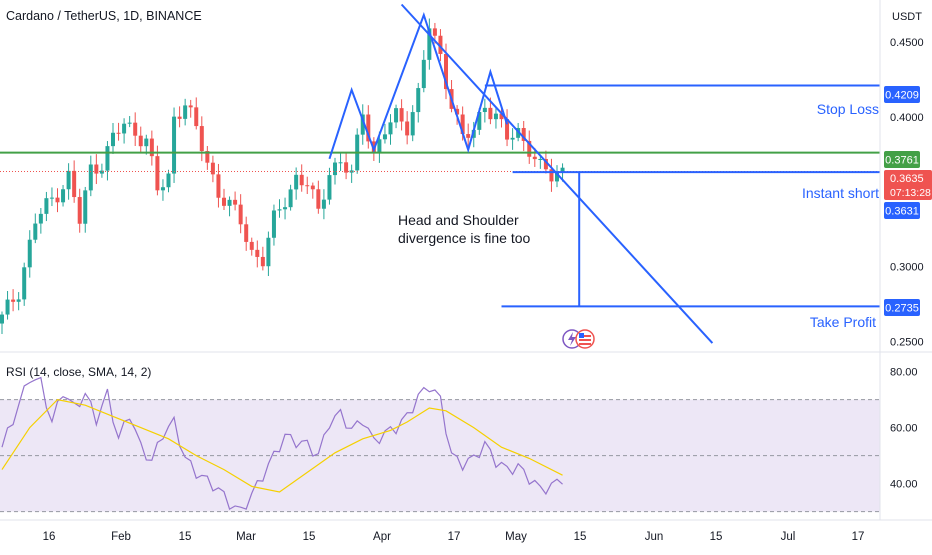 The width and height of the screenshot is (932, 555). What do you see at coordinates (458, 220) in the screenshot?
I see `note-line-1: Head and Shoulder` at bounding box center [458, 220].